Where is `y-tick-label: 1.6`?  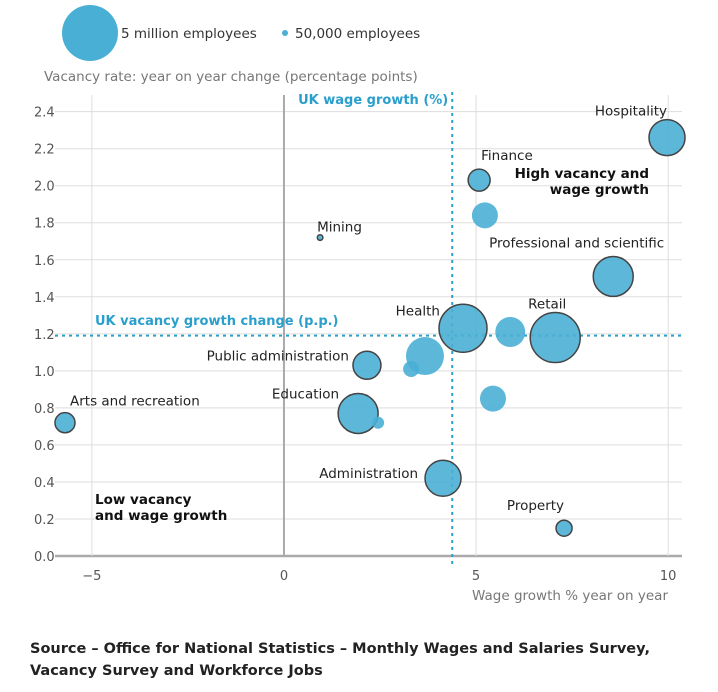
y-tick-label: 1.6 is located at coordinates (44, 261).